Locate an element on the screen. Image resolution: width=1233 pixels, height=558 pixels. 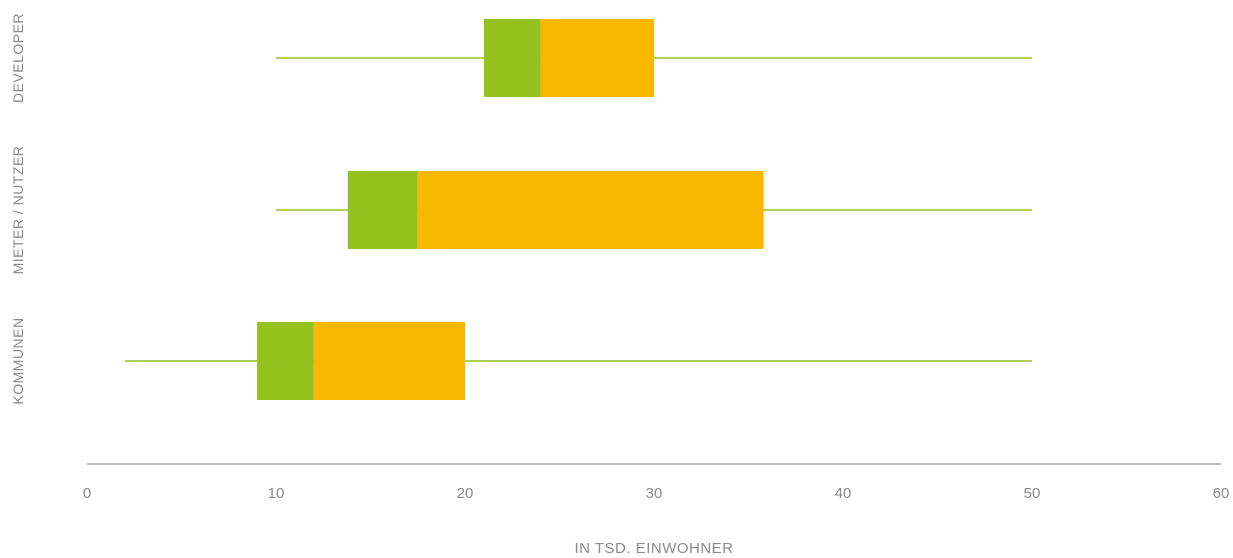
box-lower-mieter-nutzer is located at coordinates (382, 210).